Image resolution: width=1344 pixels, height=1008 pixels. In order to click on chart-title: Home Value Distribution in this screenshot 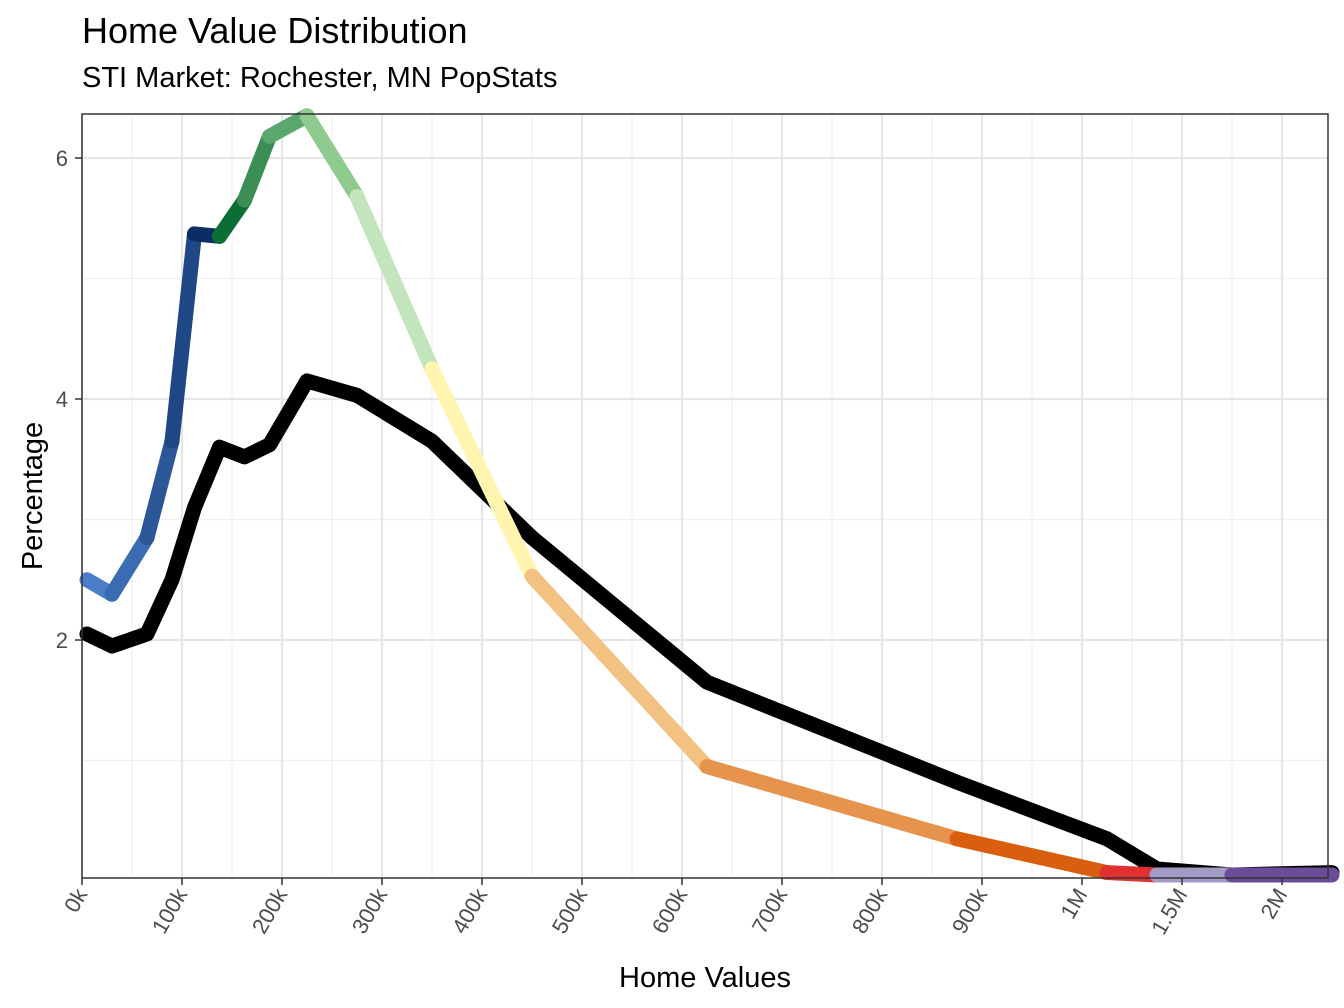, I will do `click(275, 30)`.